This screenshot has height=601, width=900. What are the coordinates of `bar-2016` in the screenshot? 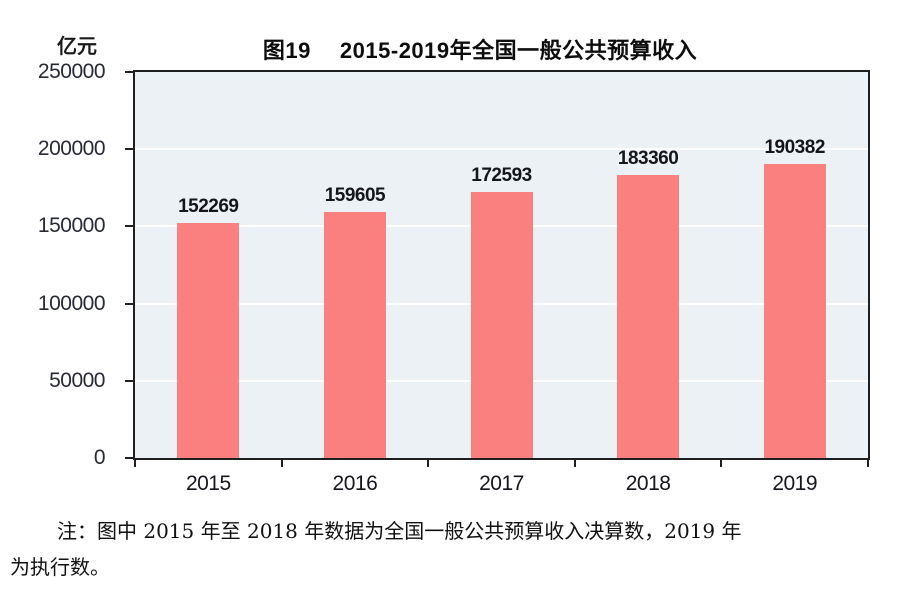 It's located at (354, 334).